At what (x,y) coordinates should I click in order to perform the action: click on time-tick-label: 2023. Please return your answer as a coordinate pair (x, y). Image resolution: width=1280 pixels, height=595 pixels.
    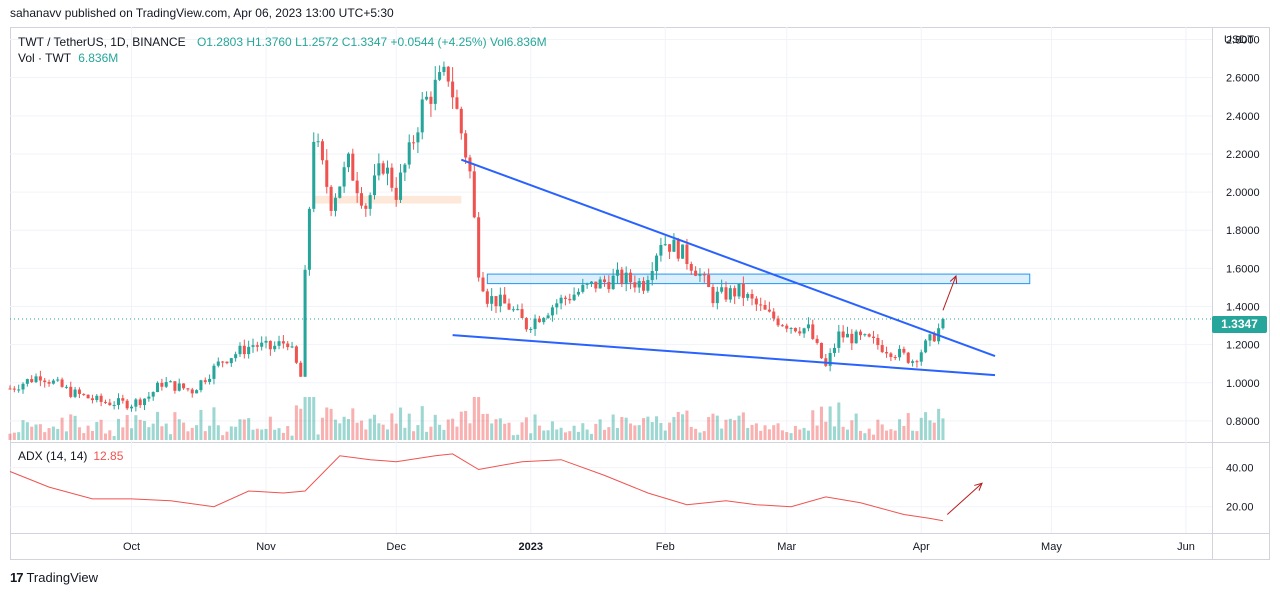
    Looking at the image, I should click on (530, 547).